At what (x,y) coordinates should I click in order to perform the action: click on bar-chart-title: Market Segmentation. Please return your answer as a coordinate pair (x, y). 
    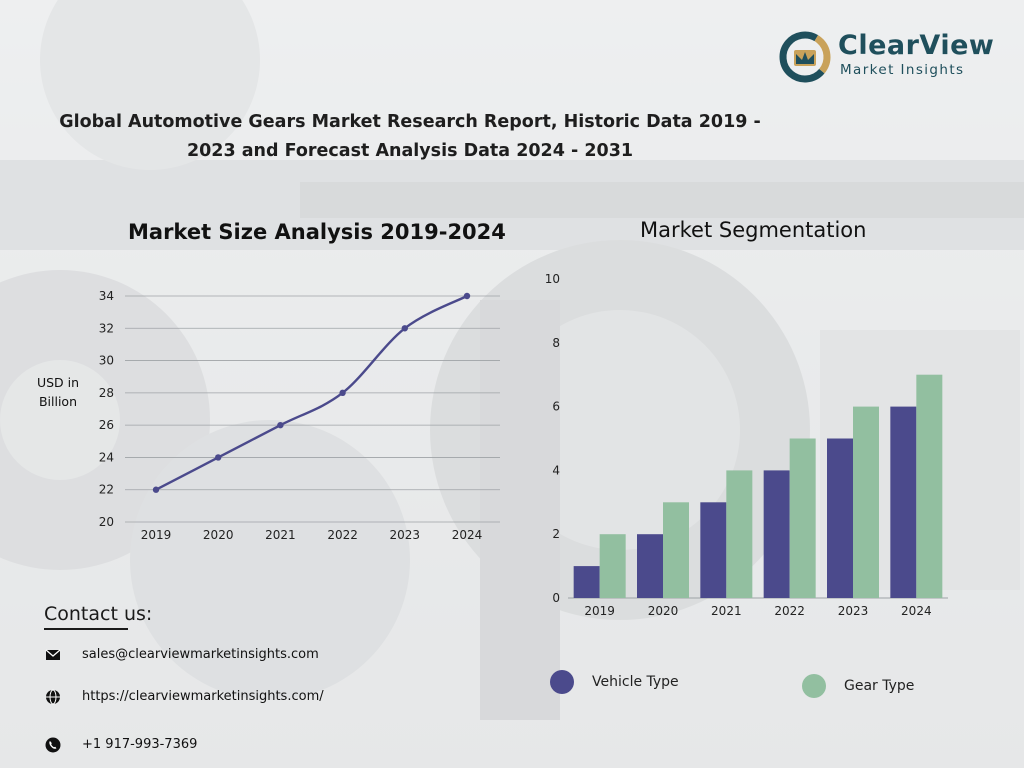
    Looking at the image, I should click on (753, 230).